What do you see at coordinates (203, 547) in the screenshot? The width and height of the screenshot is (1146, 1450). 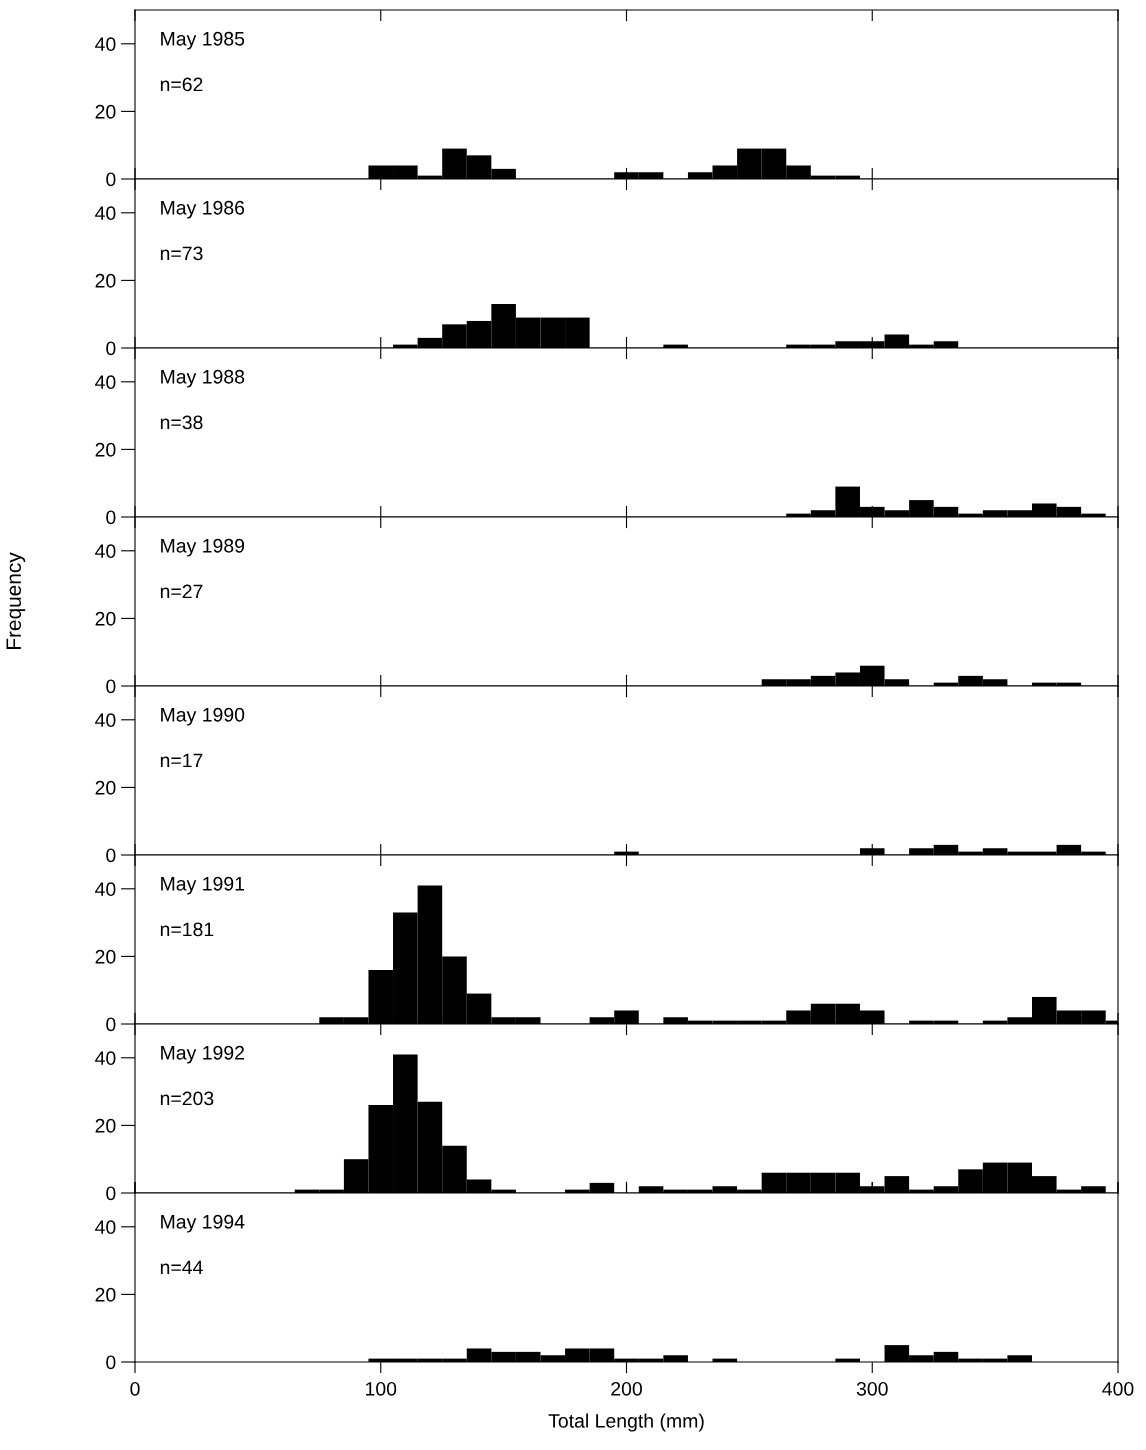 I see `annotation: May 1989` at bounding box center [203, 547].